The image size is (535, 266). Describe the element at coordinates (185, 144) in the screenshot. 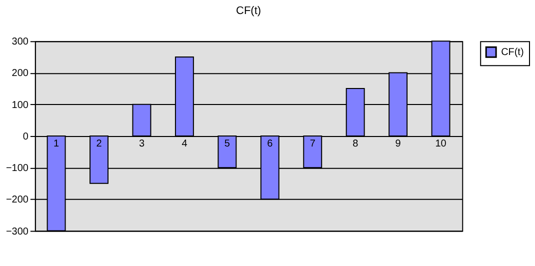

I see `x-tick-label: 4` at that location.